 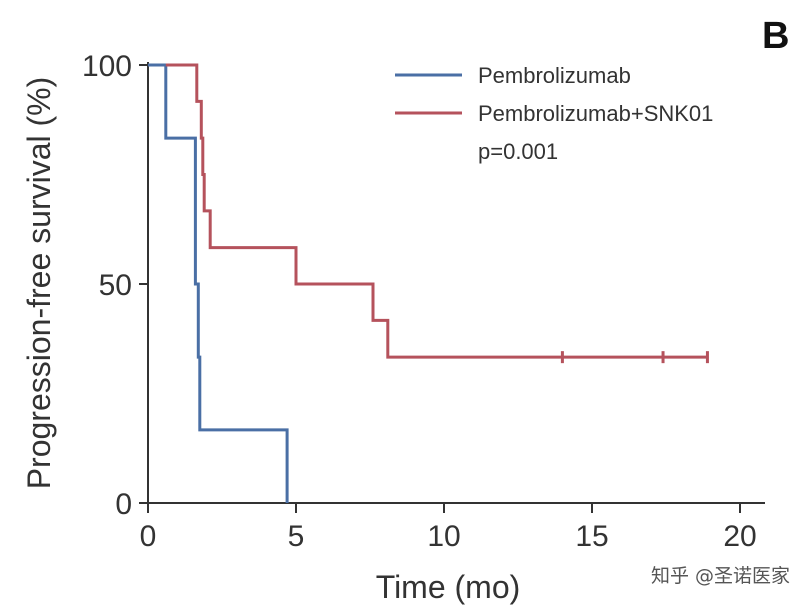 What do you see at coordinates (448, 587) in the screenshot?
I see `x-axis-title: Time (mo)` at bounding box center [448, 587].